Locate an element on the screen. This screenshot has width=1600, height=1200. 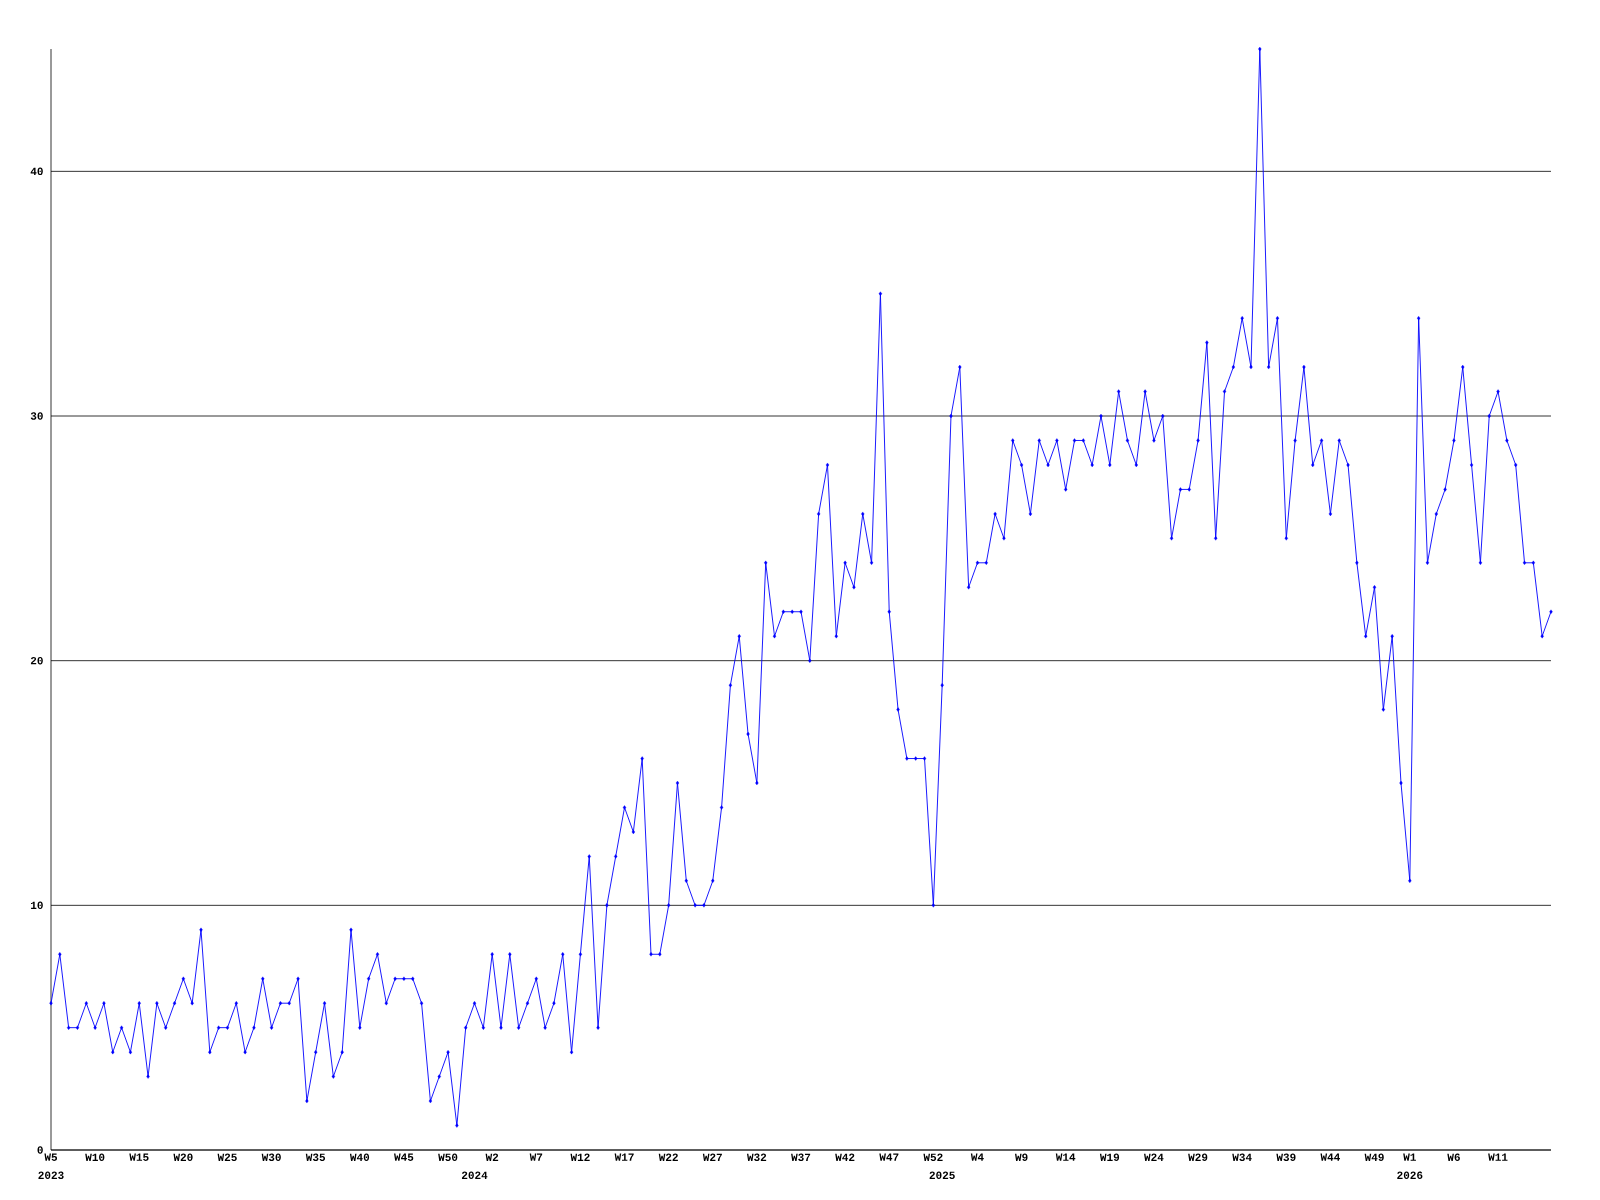
x-tick-label: W10 is located at coordinates (95, 1157).